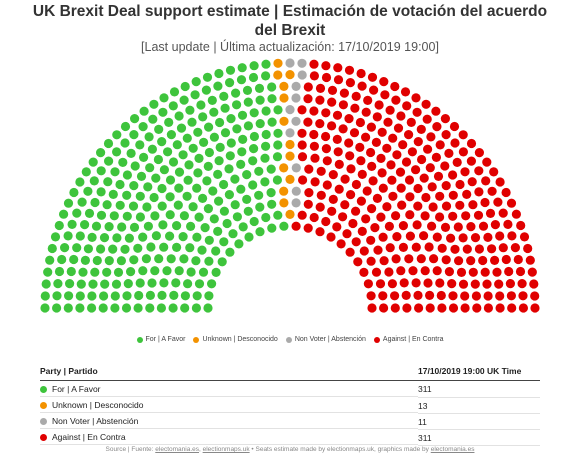  What do you see at coordinates (160, 339) in the screenshot?
I see `legend-item-for: For | A Favor` at bounding box center [160, 339].